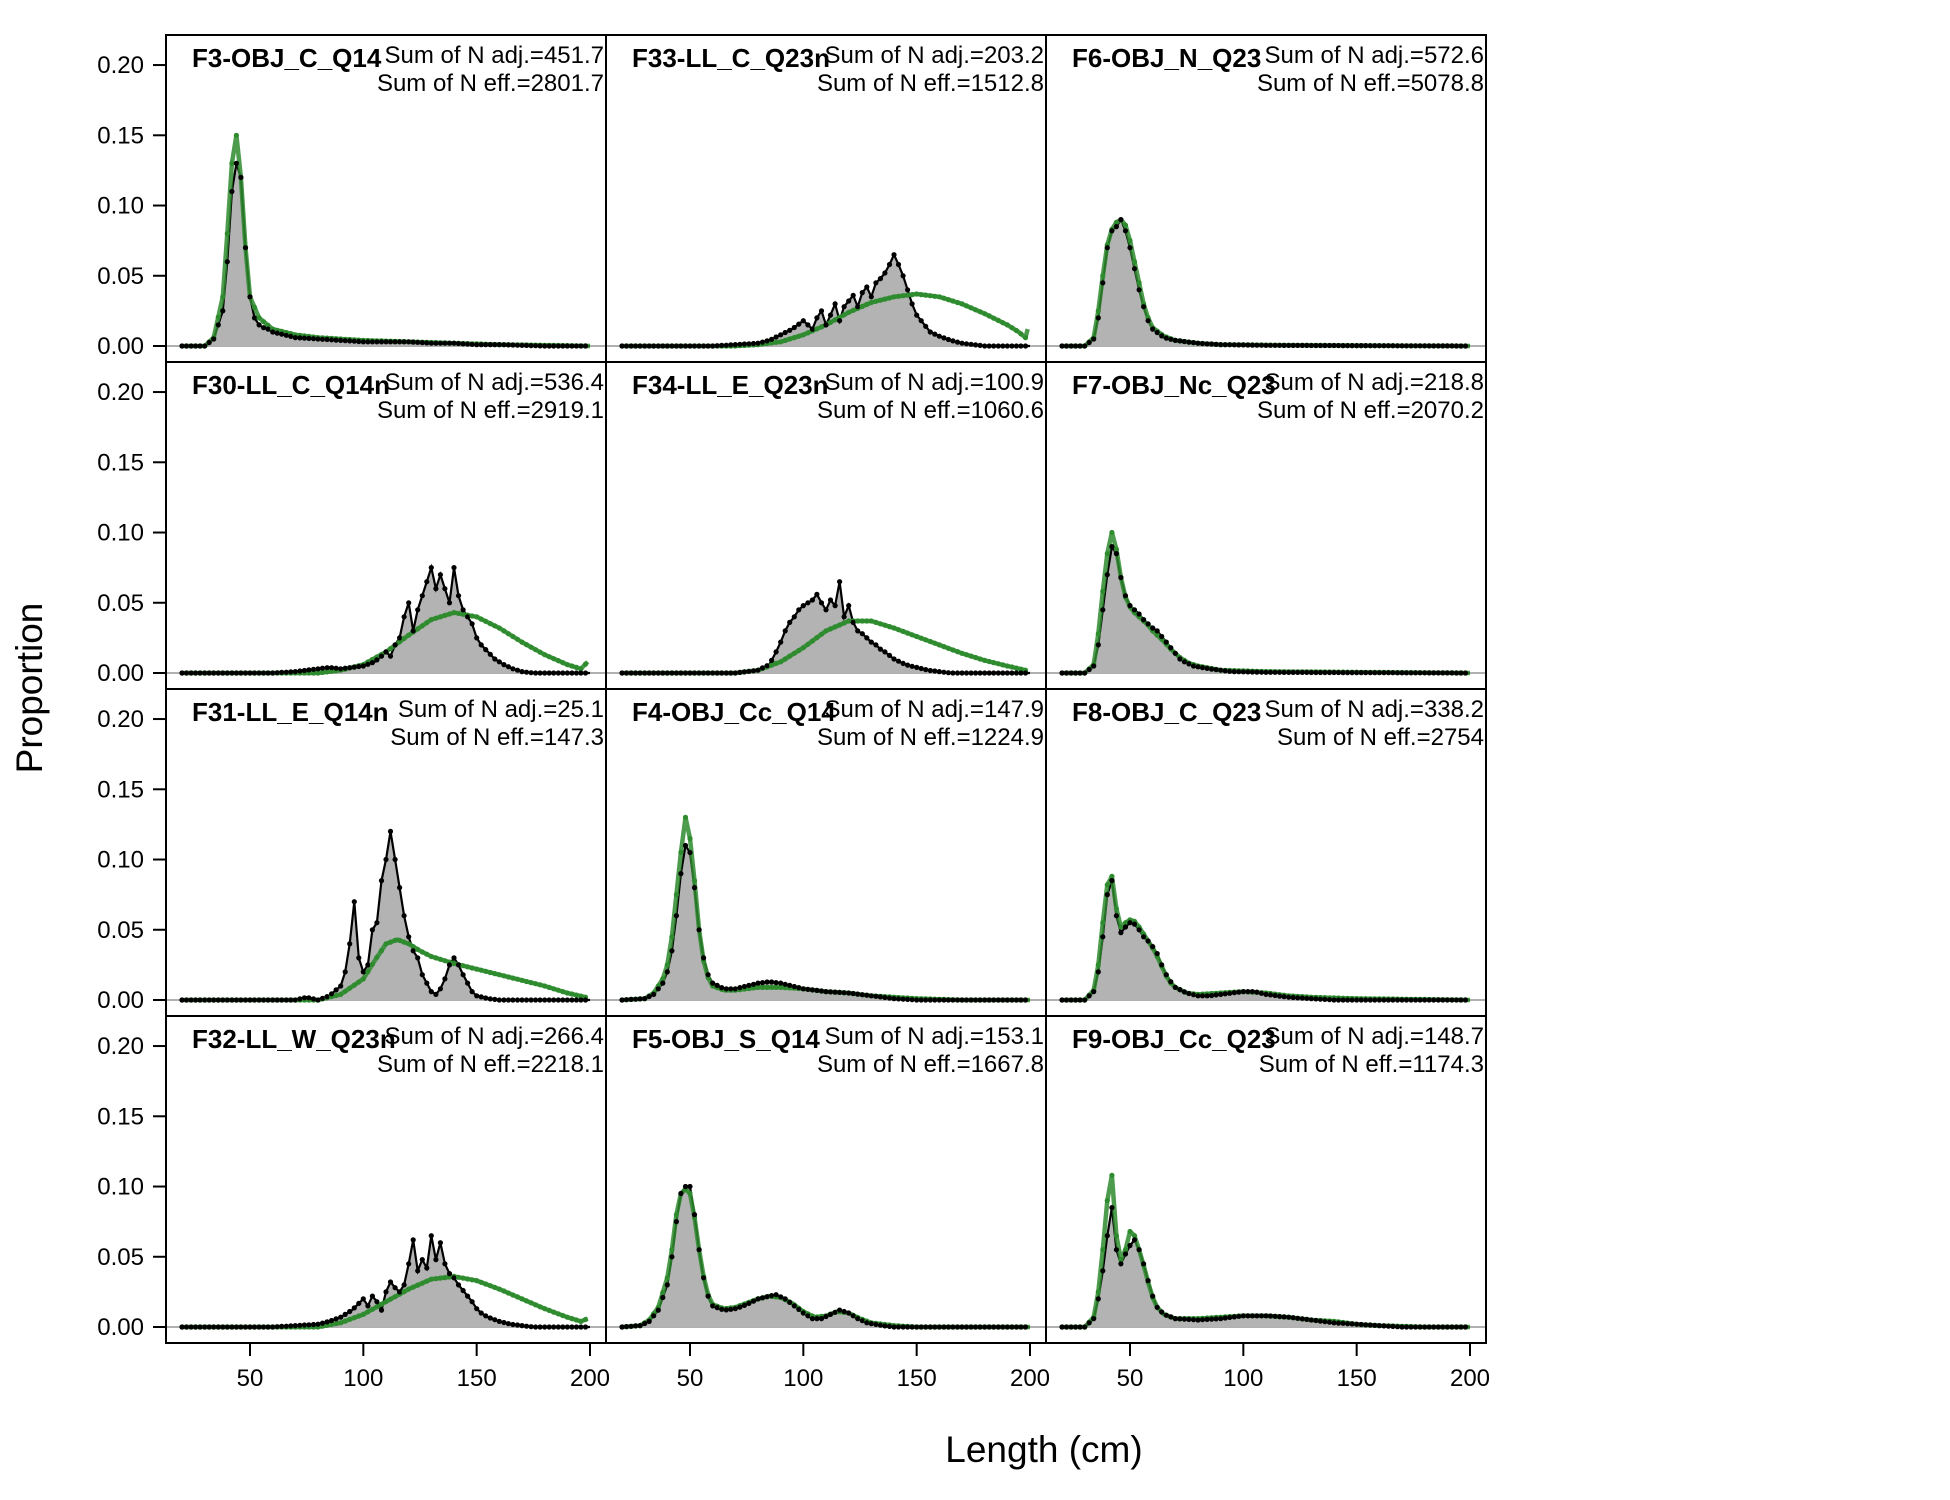 The image size is (1950, 1500). What do you see at coordinates (824, 908) in the screenshot?
I see `markers` at bounding box center [824, 908].